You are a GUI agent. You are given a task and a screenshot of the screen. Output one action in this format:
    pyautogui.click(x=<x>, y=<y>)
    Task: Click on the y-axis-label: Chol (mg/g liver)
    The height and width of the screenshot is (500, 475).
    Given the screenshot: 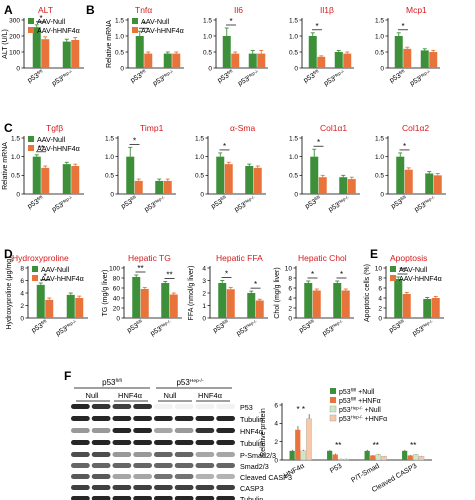 What is the action you would take?
    pyautogui.click(x=277, y=292)
    